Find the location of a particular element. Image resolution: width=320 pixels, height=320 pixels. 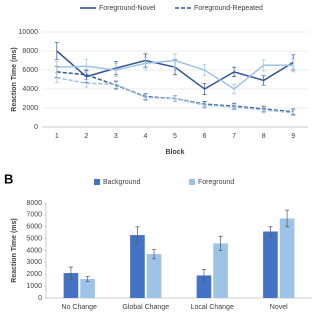

x-tick-label: 1 is located at coordinates (57, 136).